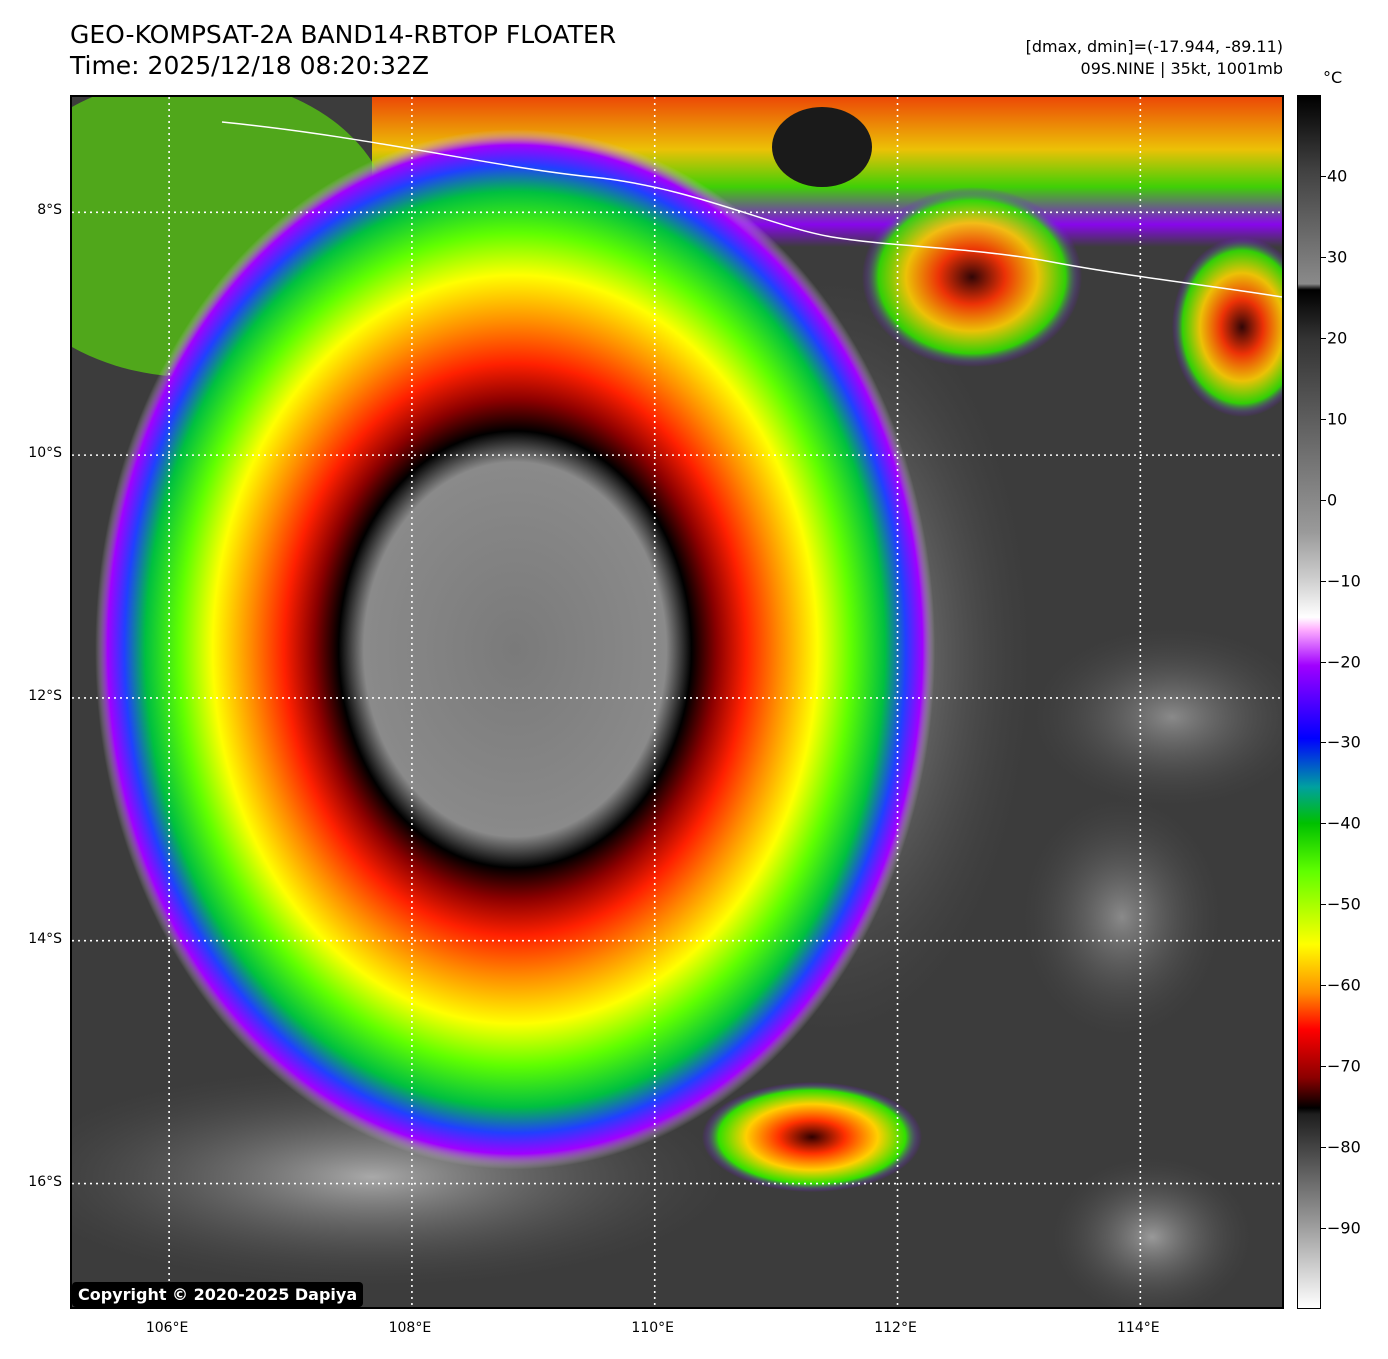 The height and width of the screenshot is (1359, 1388). What do you see at coordinates (1337, 257) in the screenshot?
I see `colorbar-tick-label: 30` at bounding box center [1337, 257].